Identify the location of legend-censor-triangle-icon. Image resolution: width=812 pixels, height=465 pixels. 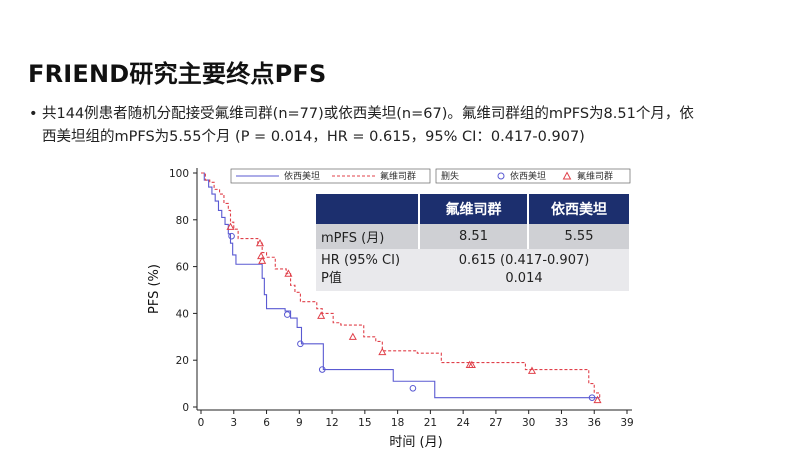
(567, 175).